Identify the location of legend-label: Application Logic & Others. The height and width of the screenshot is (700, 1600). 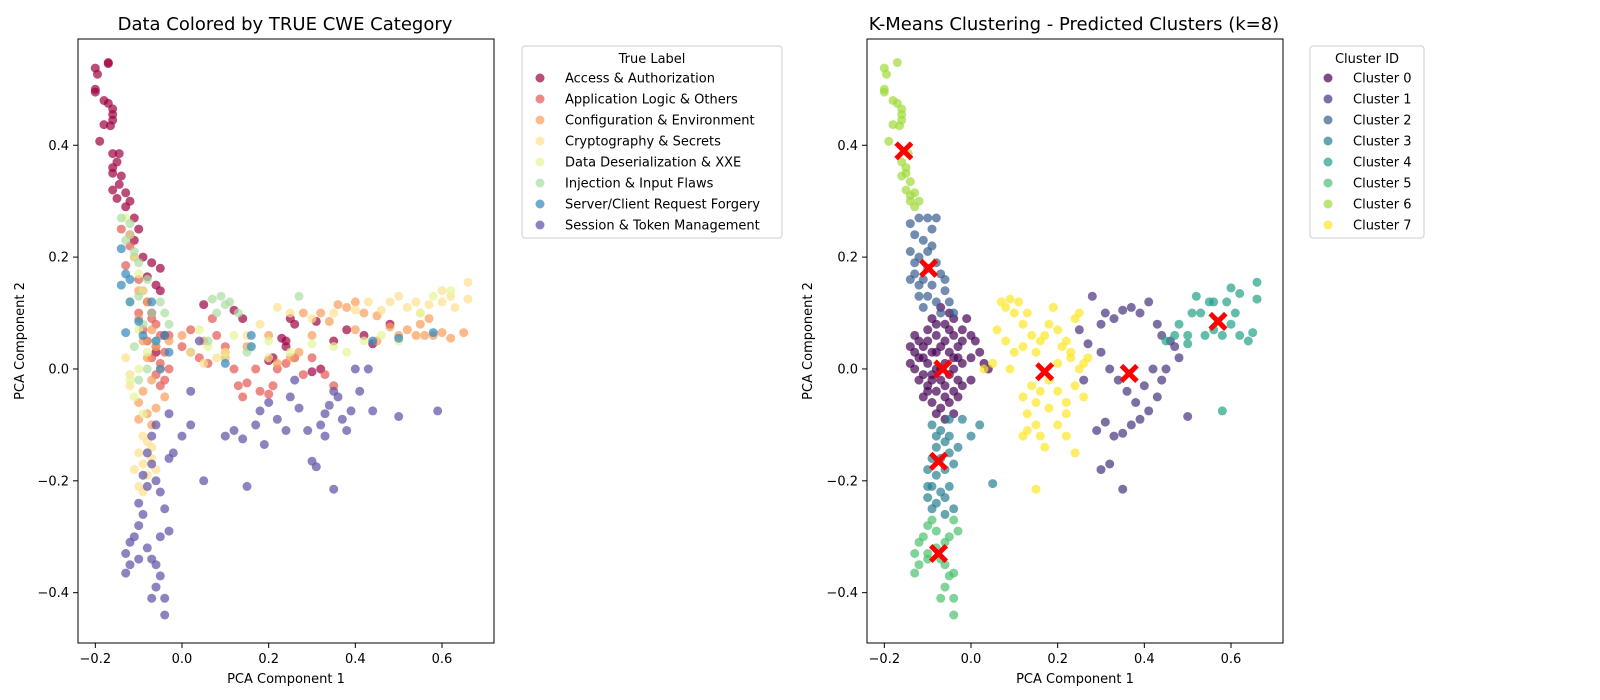
(651, 100).